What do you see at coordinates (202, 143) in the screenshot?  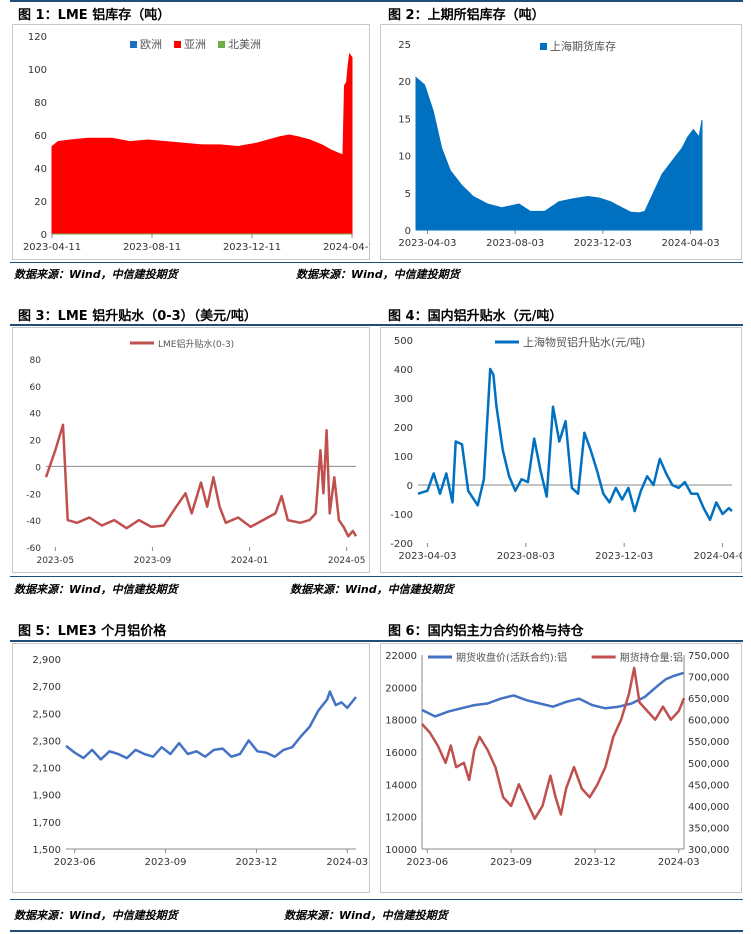 I see `fig1-series-1-area` at bounding box center [202, 143].